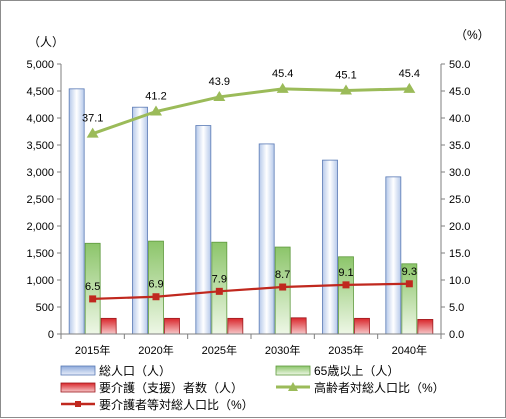  Describe the element at coordinates (92, 350) in the screenshot. I see `x-tick-label: 2015年` at that location.